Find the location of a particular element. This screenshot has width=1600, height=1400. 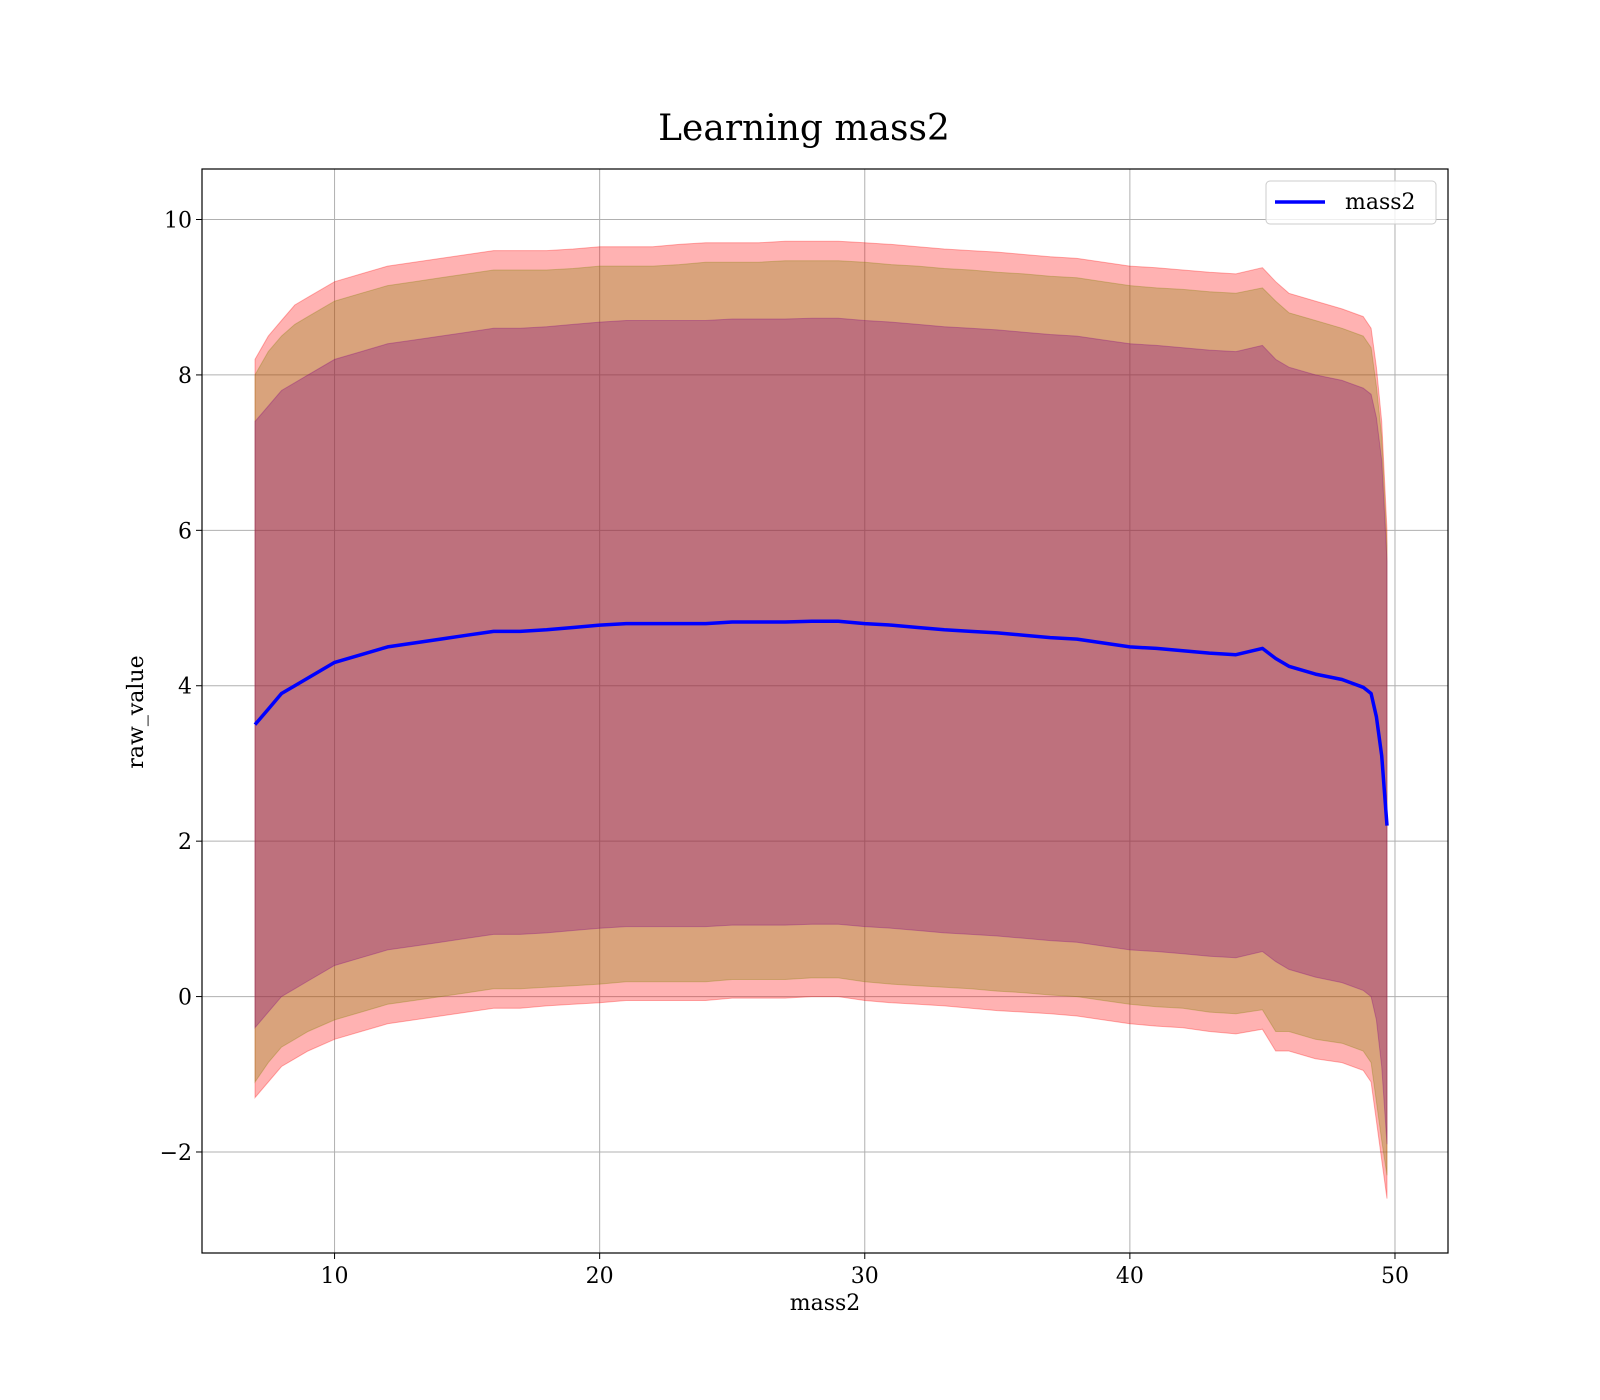

x-axis-label: mass2 is located at coordinates (825, 1303).